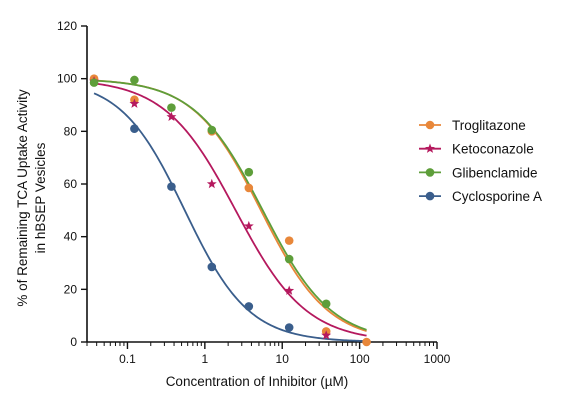  Describe the element at coordinates (283, 359) in the screenshot. I see `x-tick-label: 10` at that location.